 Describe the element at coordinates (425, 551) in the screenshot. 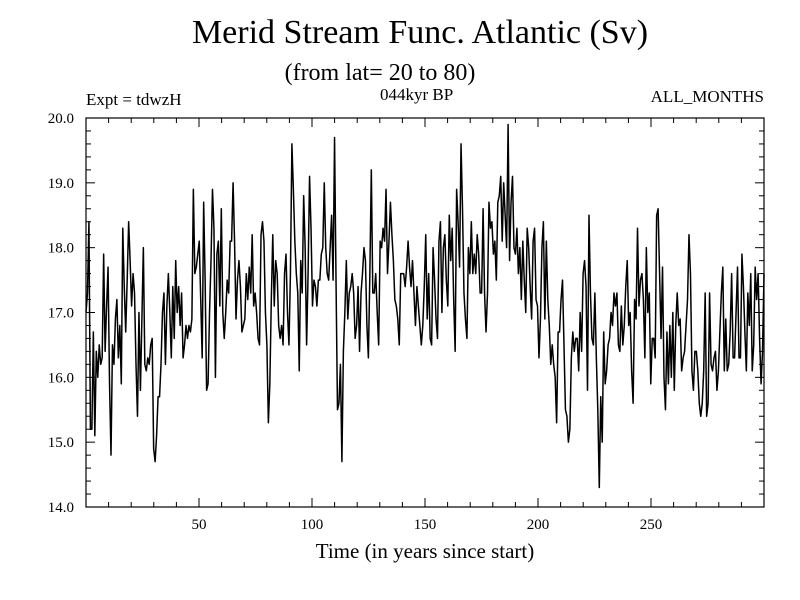

I see `x-axis-title: Time (in years since start)` at that location.